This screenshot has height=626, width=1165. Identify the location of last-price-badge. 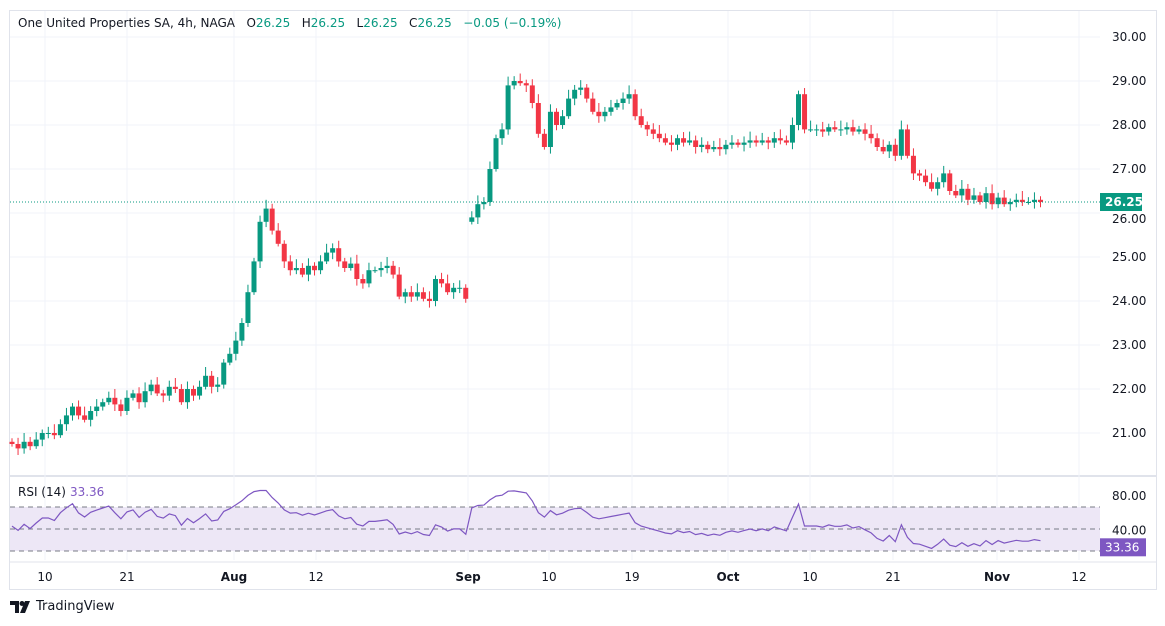
(1121, 202).